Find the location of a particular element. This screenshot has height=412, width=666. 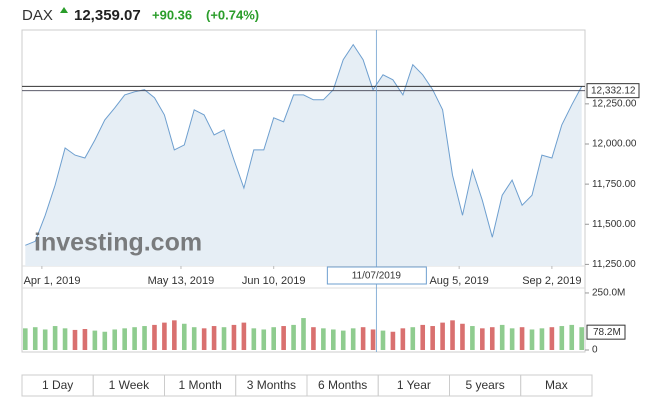

crosshair-date-label: 11/07/2019 is located at coordinates (377, 276).